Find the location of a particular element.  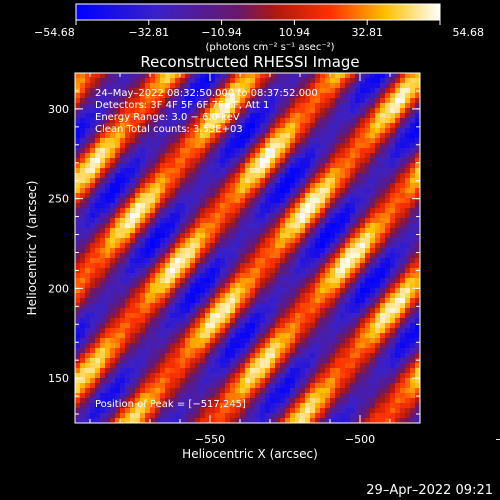

annotation-line: Energy Range: 3.0 − 6.0 keV is located at coordinates (167, 117).